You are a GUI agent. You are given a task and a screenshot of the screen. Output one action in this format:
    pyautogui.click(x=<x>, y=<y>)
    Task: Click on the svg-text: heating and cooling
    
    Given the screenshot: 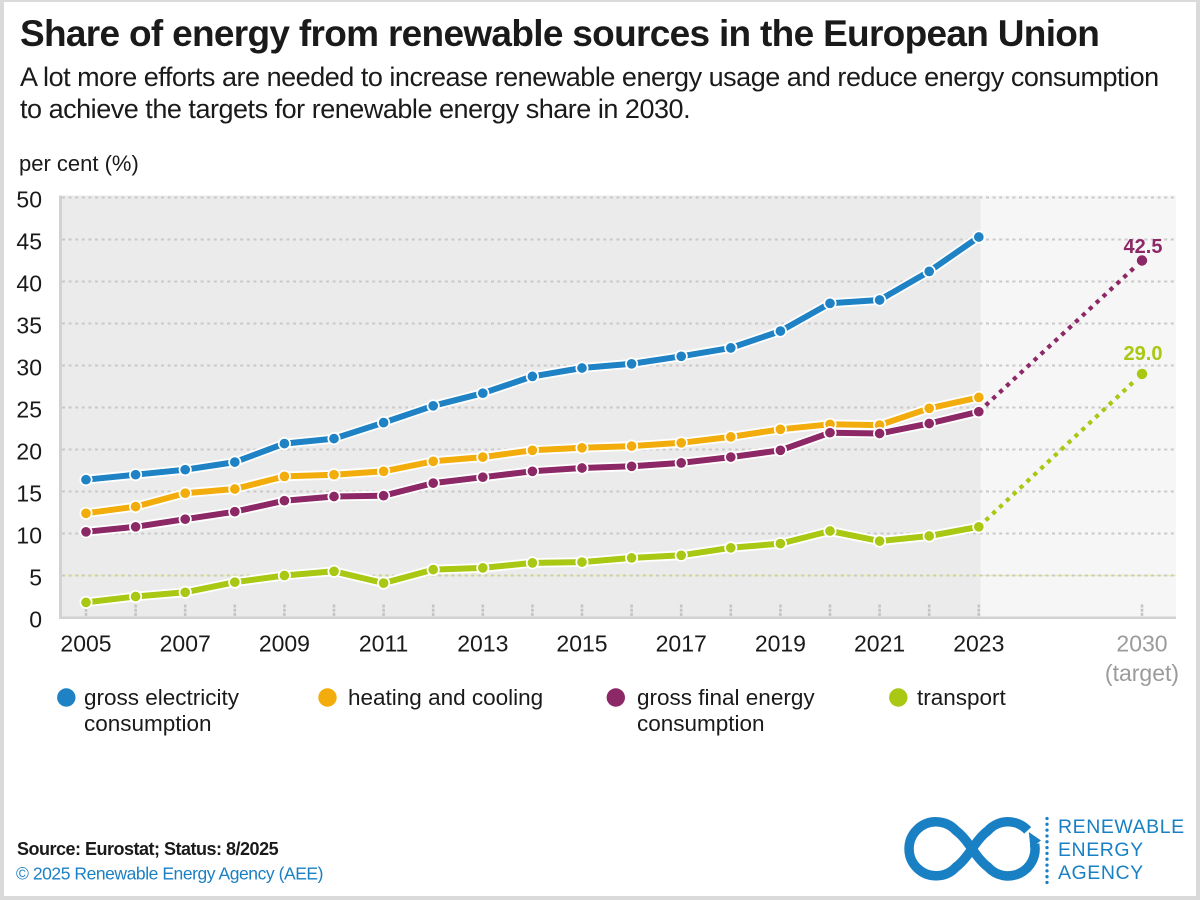 What is the action you would take?
    pyautogui.click(x=445, y=697)
    